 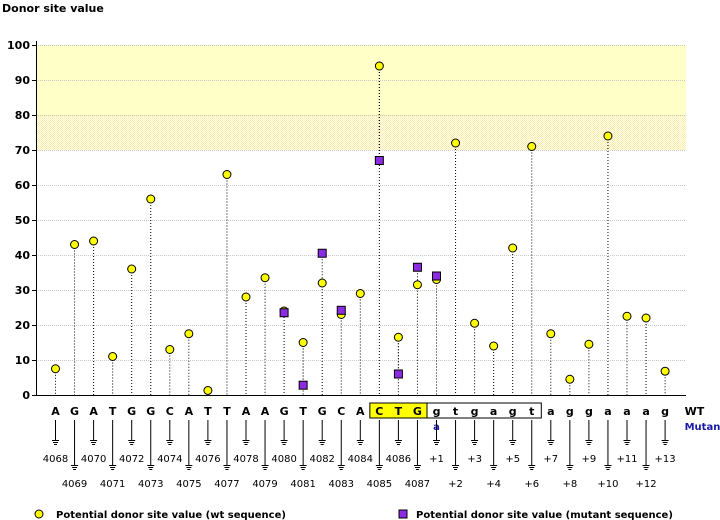 What do you see at coordinates (302, 484) in the screenshot?
I see `position-label: 4081` at bounding box center [302, 484].